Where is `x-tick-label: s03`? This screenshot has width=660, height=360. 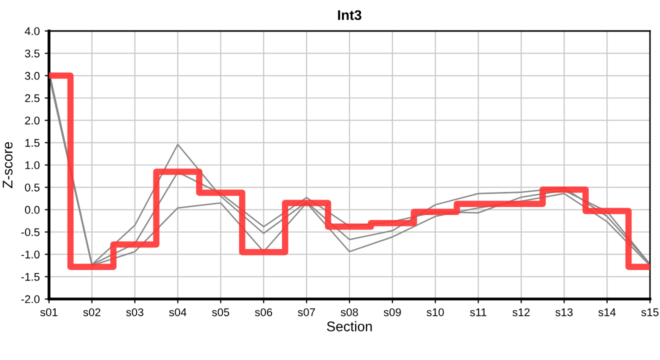
x-tick-label: s03 is located at coordinates (135, 312).